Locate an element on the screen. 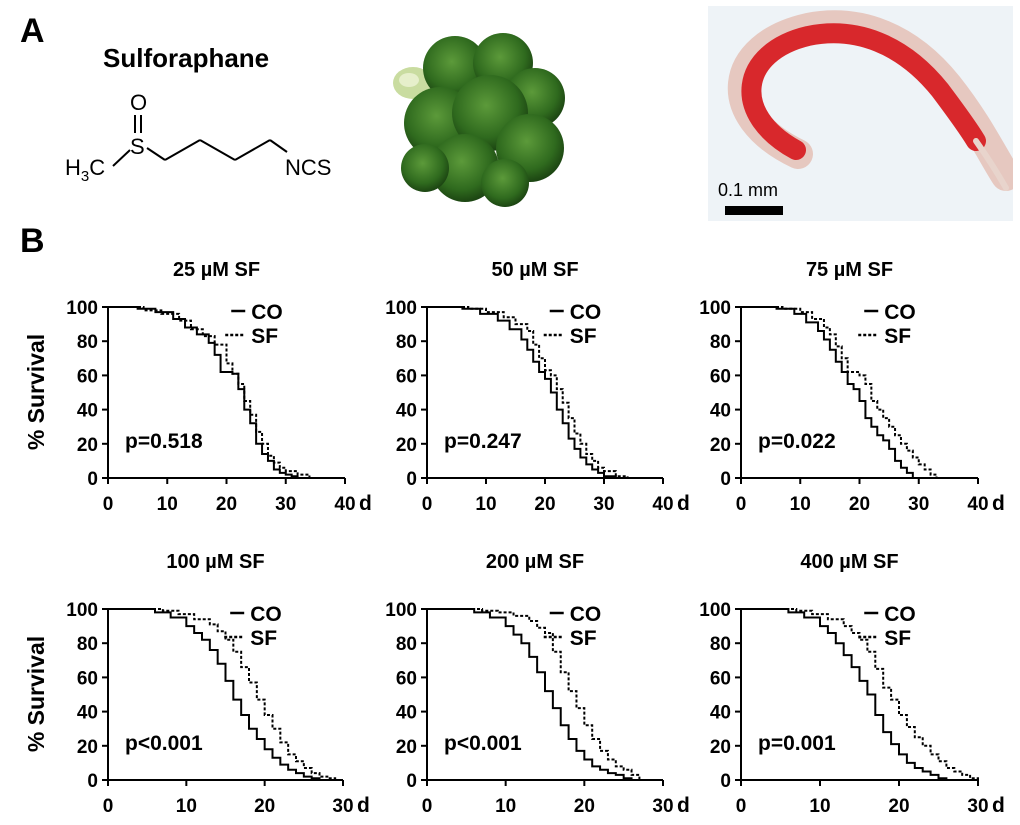  chart-1-ytick-label-2: 40 is located at coordinates (87, 411).